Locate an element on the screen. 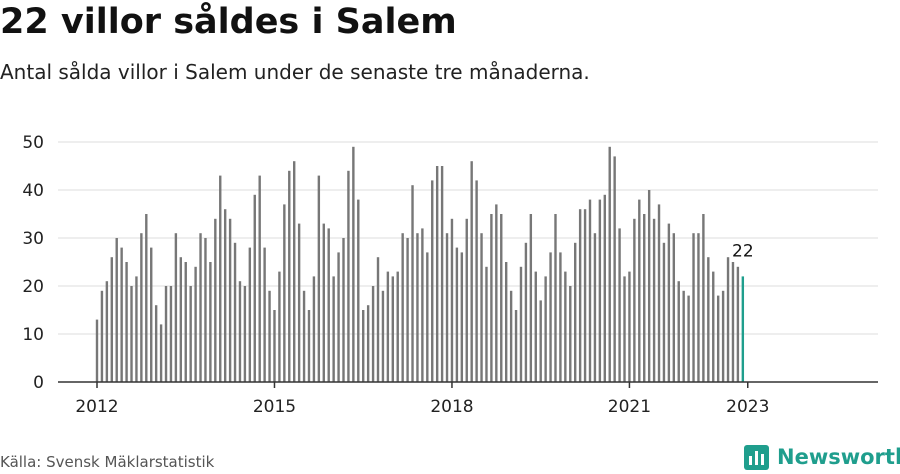 The image size is (900, 474). y-tick-label: 0 is located at coordinates (38, 383).